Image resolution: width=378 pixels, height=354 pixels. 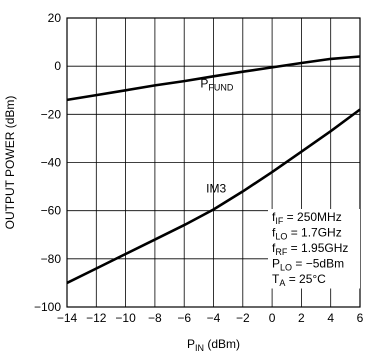 What do you see at coordinates (307, 234) in the screenshot?
I see `condition-line: fLO = 1.7GHz` at bounding box center [307, 234].